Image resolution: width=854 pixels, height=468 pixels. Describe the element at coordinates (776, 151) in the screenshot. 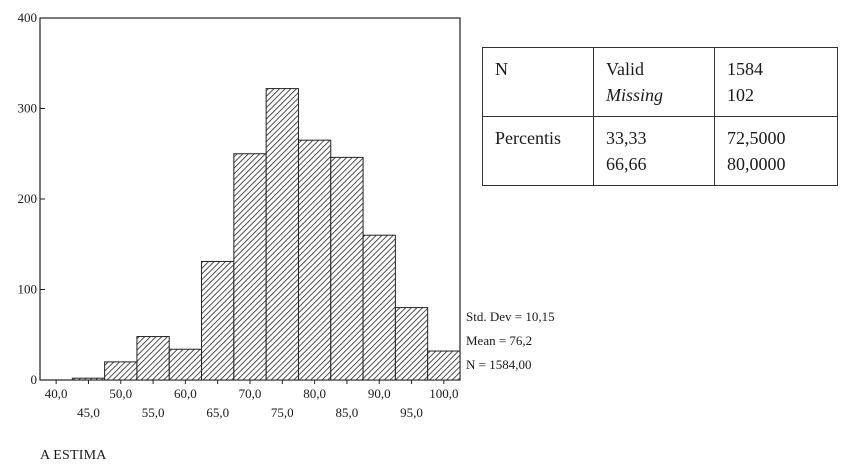

I see `row-values-percentis: 72,5000 80,0000` at that location.